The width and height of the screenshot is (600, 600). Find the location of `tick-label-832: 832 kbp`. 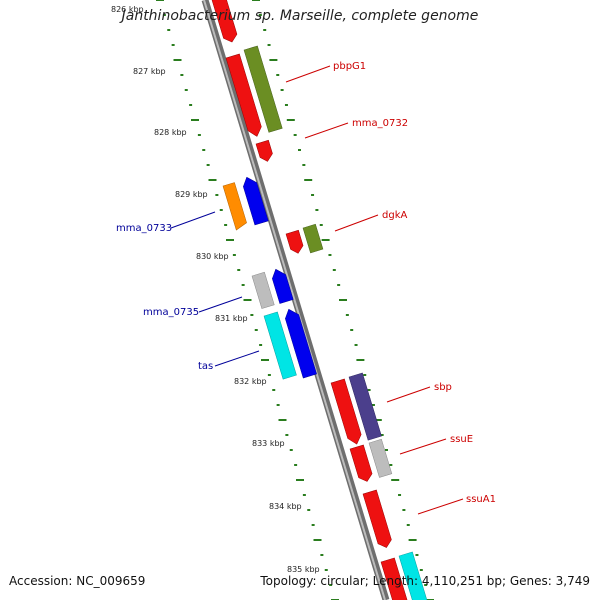

tick-label-832: 832 kbp is located at coordinates (250, 381).